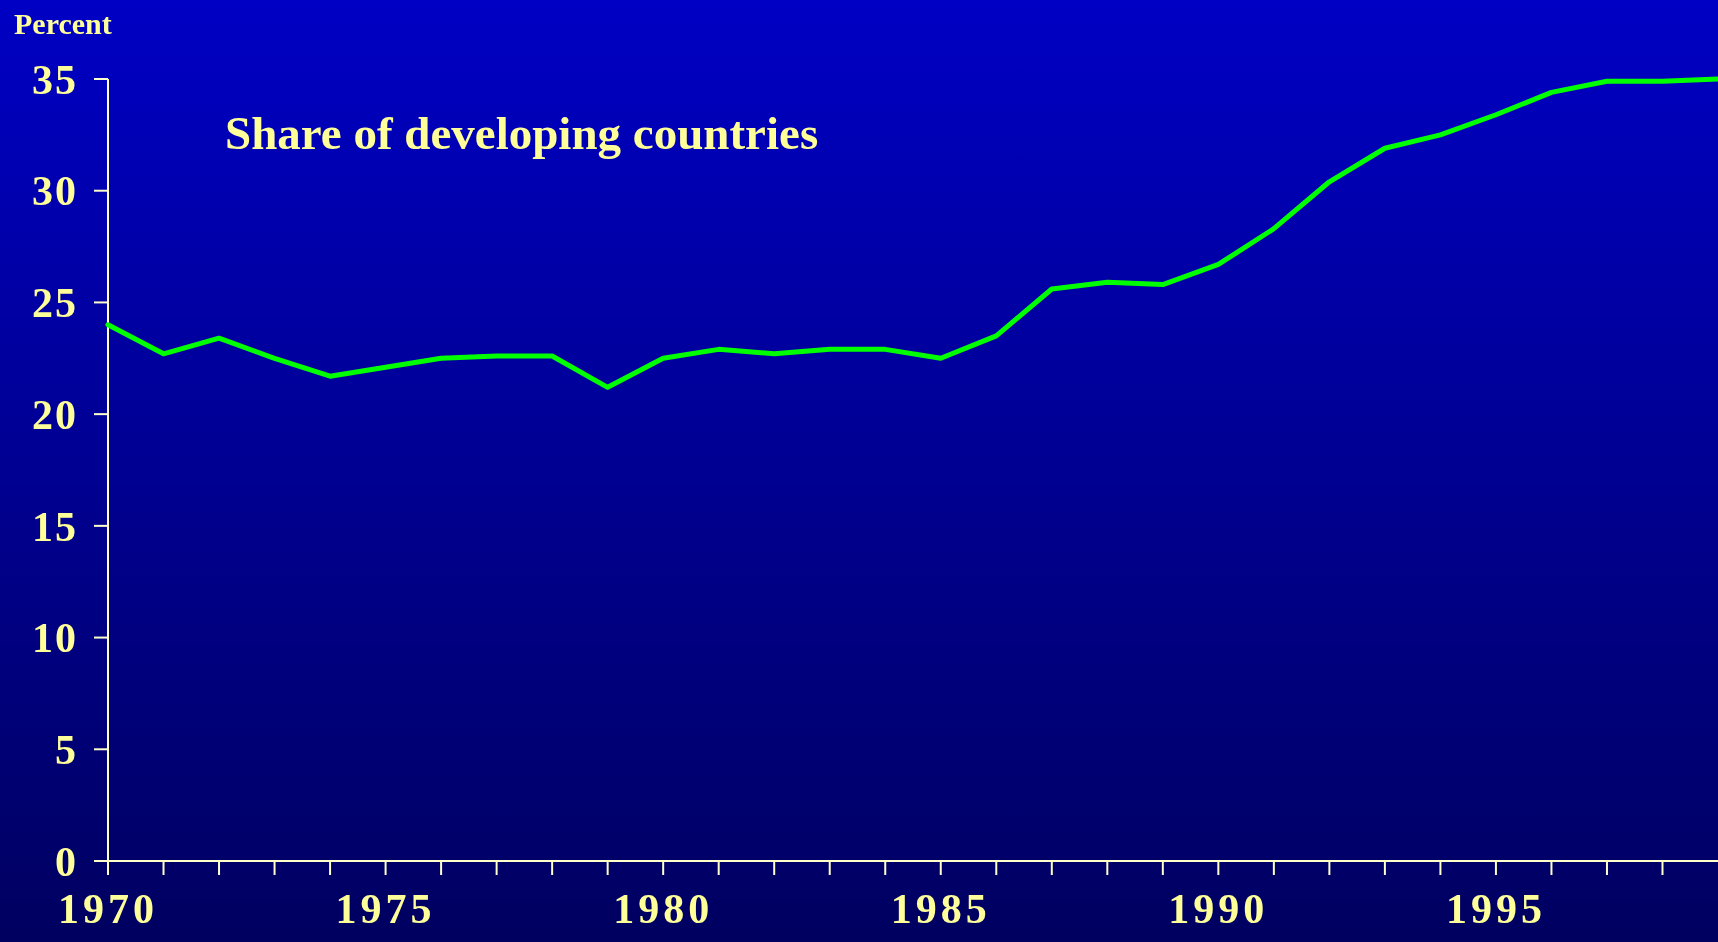 The image size is (1718, 942). What do you see at coordinates (1495, 909) in the screenshot?
I see `x-tick-label: 1995` at bounding box center [1495, 909].